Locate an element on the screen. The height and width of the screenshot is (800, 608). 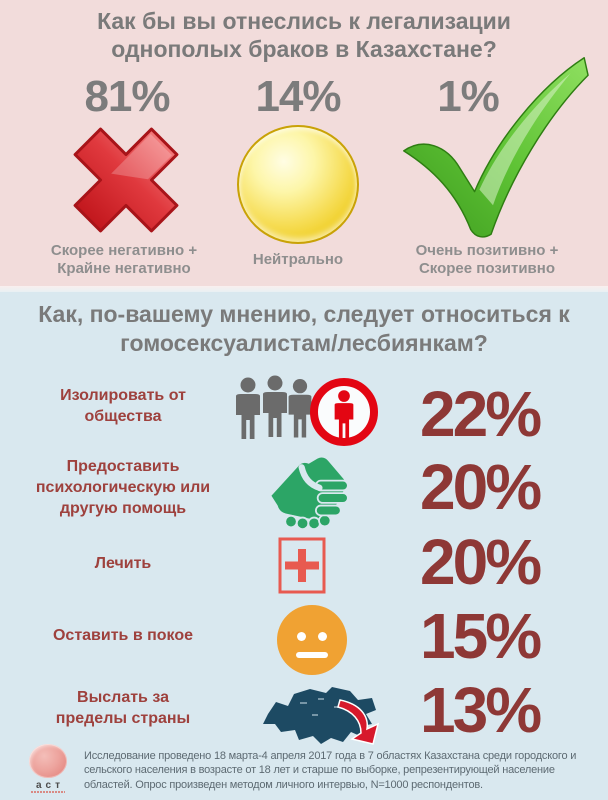
face-mouth is located at coordinates (312, 655).